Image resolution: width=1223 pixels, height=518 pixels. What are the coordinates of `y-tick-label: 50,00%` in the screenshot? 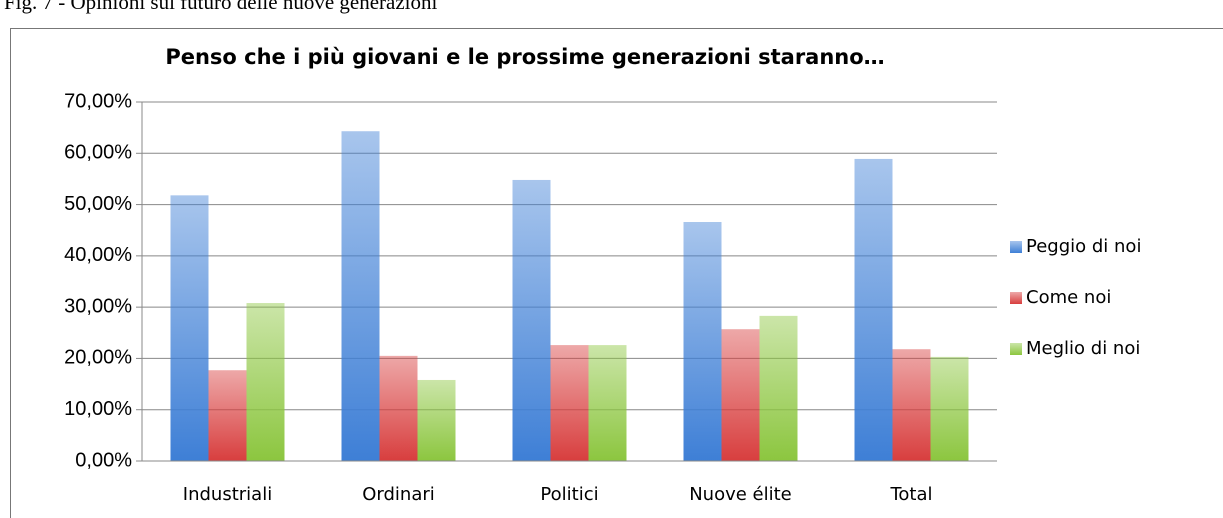 It's located at (98, 204).